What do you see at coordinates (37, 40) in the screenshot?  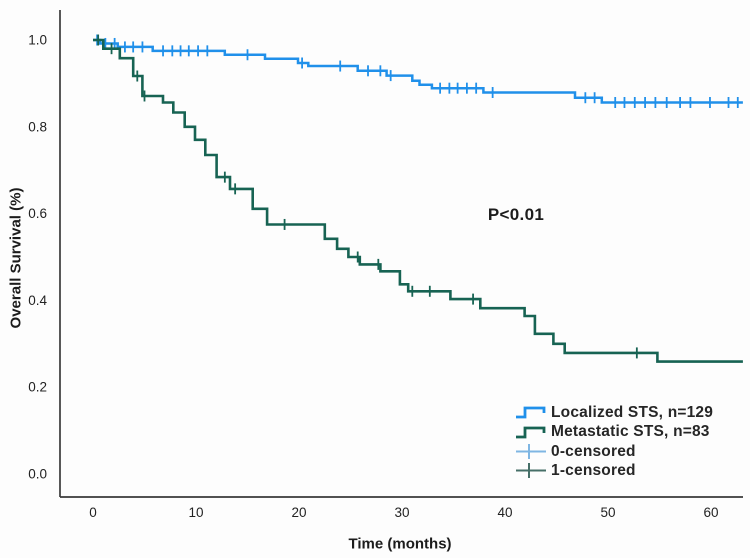 I see `y-tick-label: 1.0` at bounding box center [37, 40].